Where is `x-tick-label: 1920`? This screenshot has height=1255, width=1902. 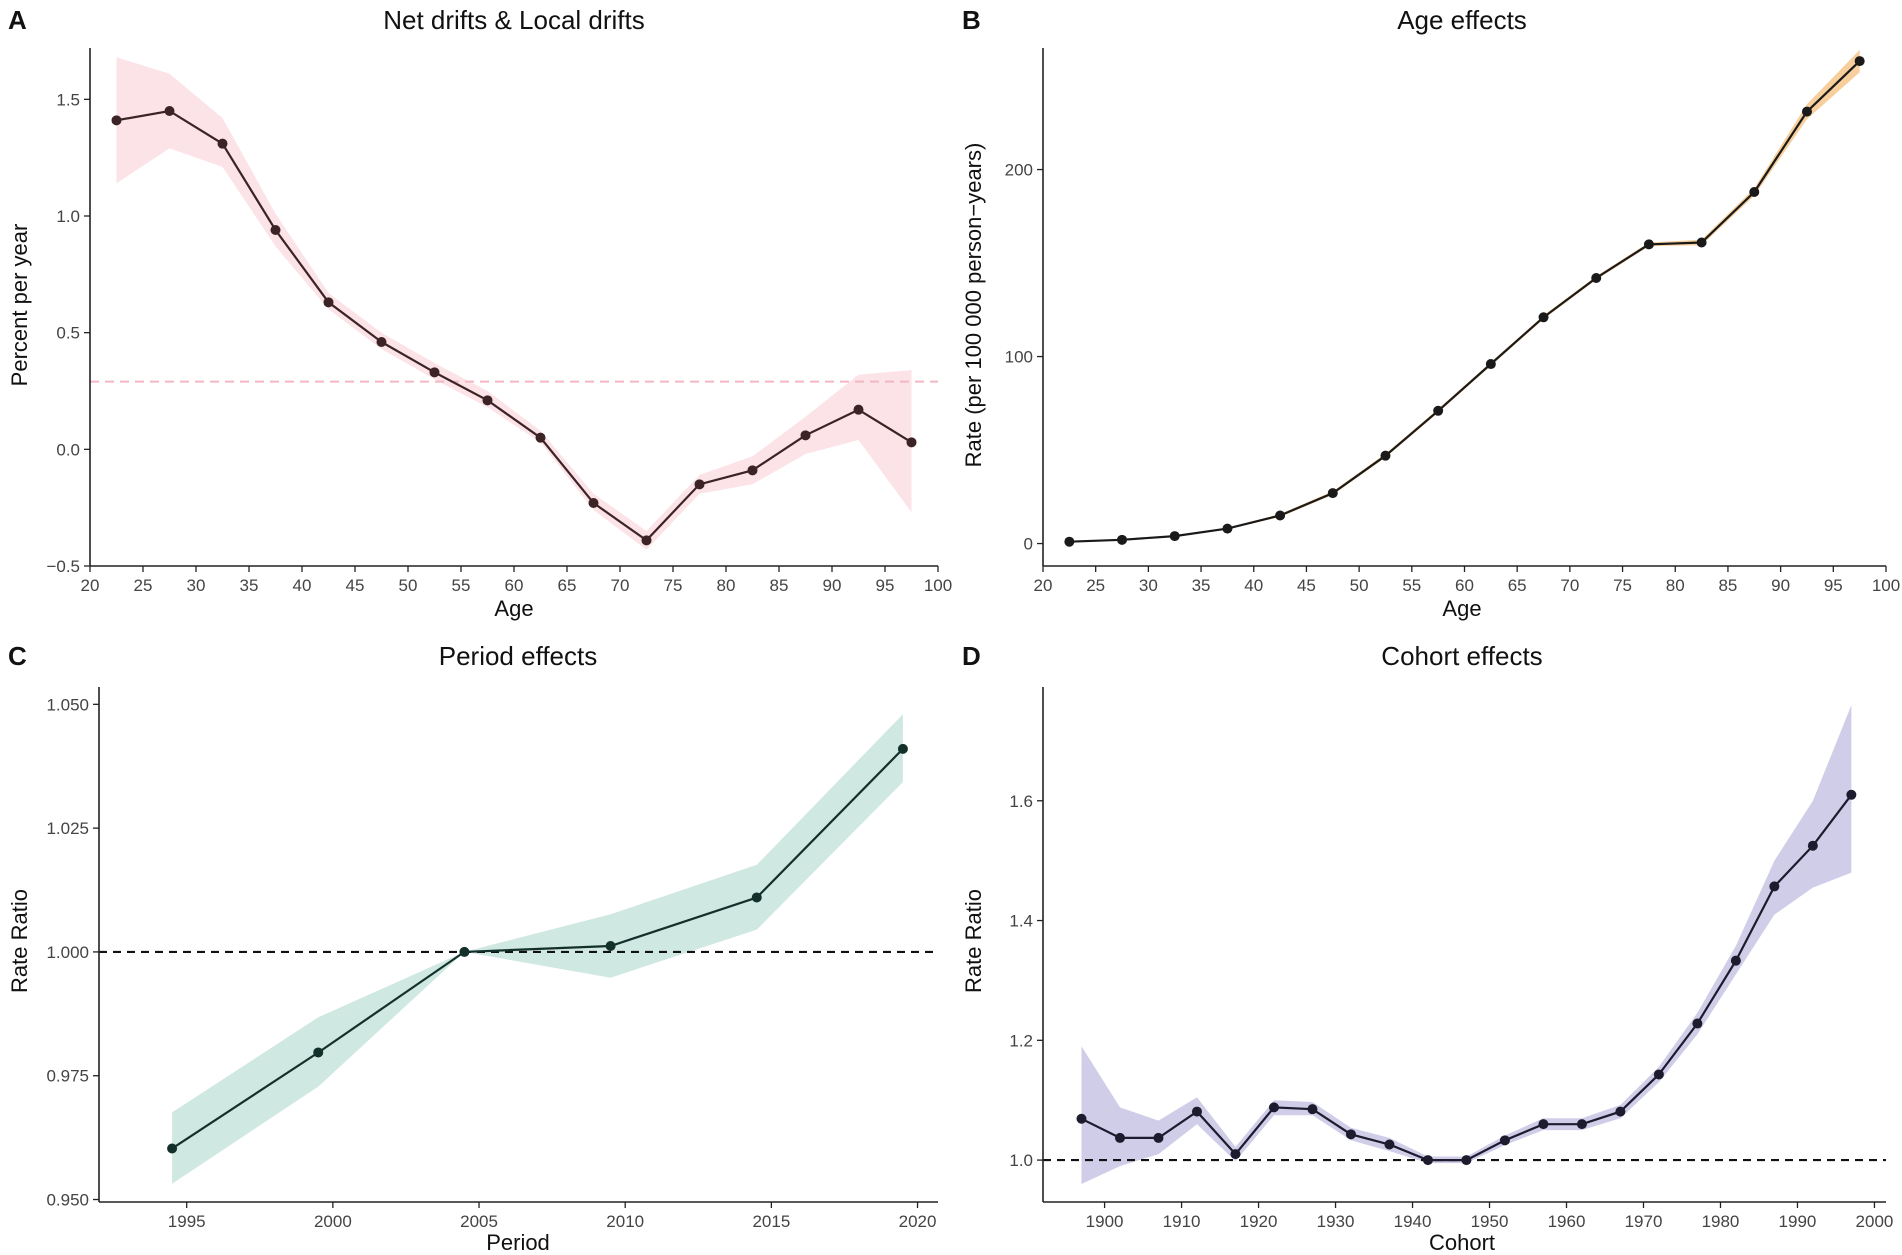
x-tick-label: 1920 is located at coordinates (1259, 1221).